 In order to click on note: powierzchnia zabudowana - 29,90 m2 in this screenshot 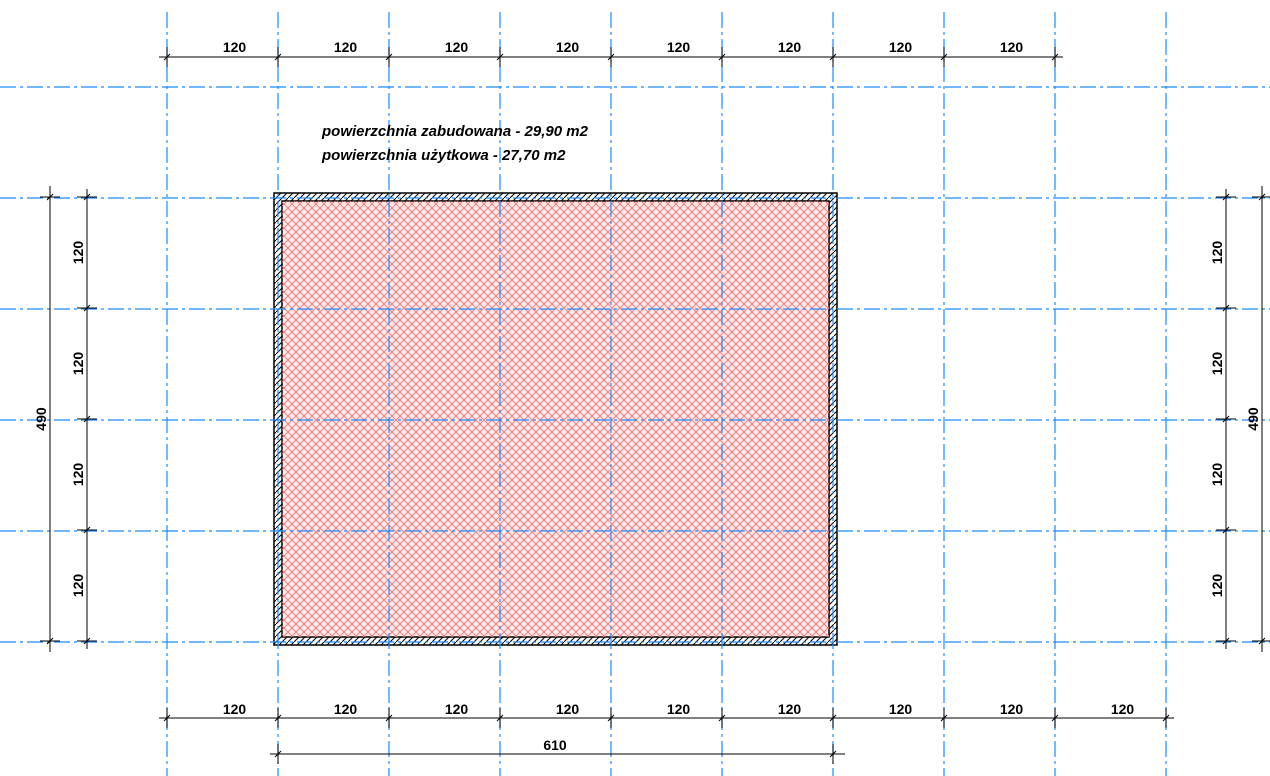, I will do `click(455, 131)`.